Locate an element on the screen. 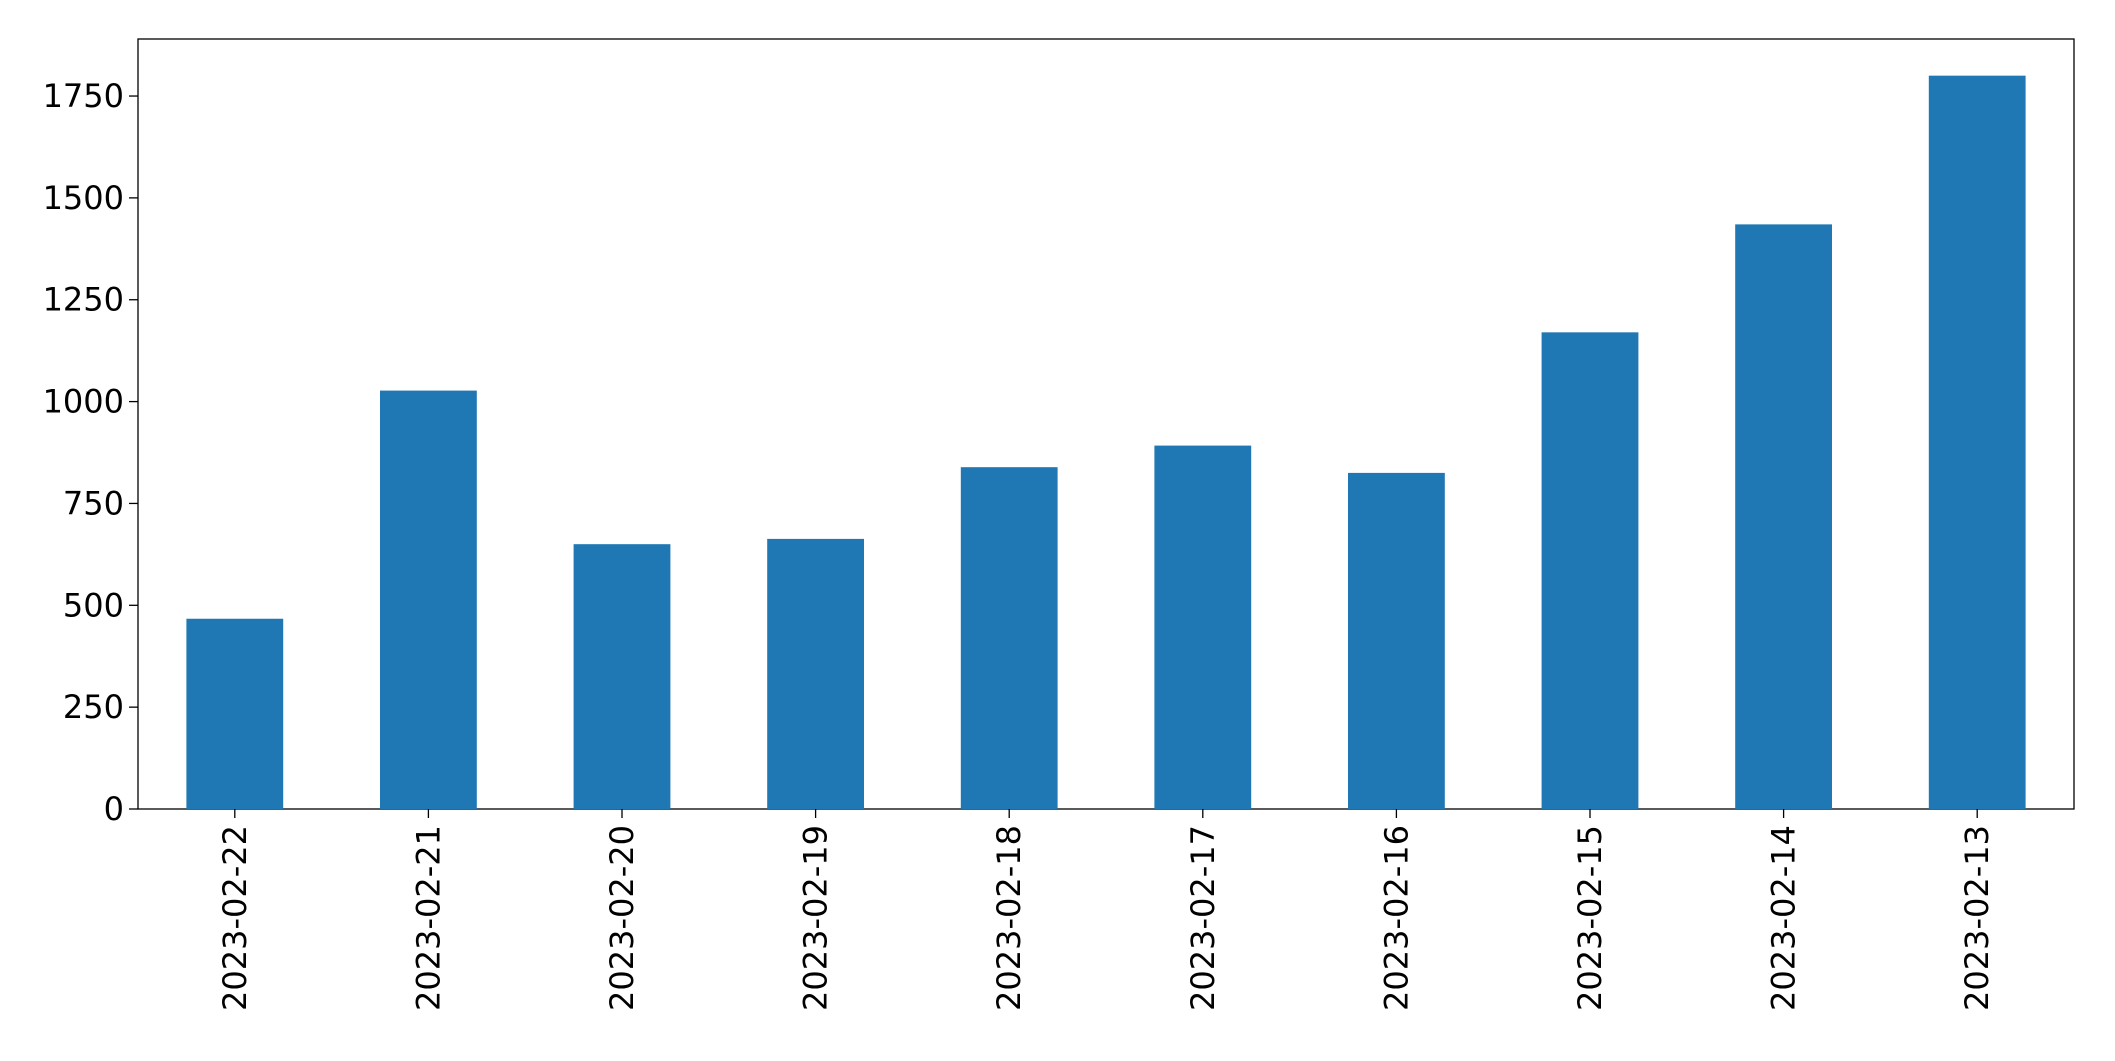 The width and height of the screenshot is (2115, 1061). y-tick-label: 750 is located at coordinates (93, 503).